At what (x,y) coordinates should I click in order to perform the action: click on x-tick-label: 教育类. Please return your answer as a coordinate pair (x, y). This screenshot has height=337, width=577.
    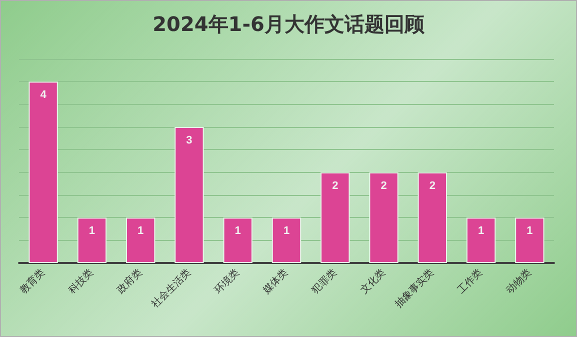
    Looking at the image, I should click on (33, 281).